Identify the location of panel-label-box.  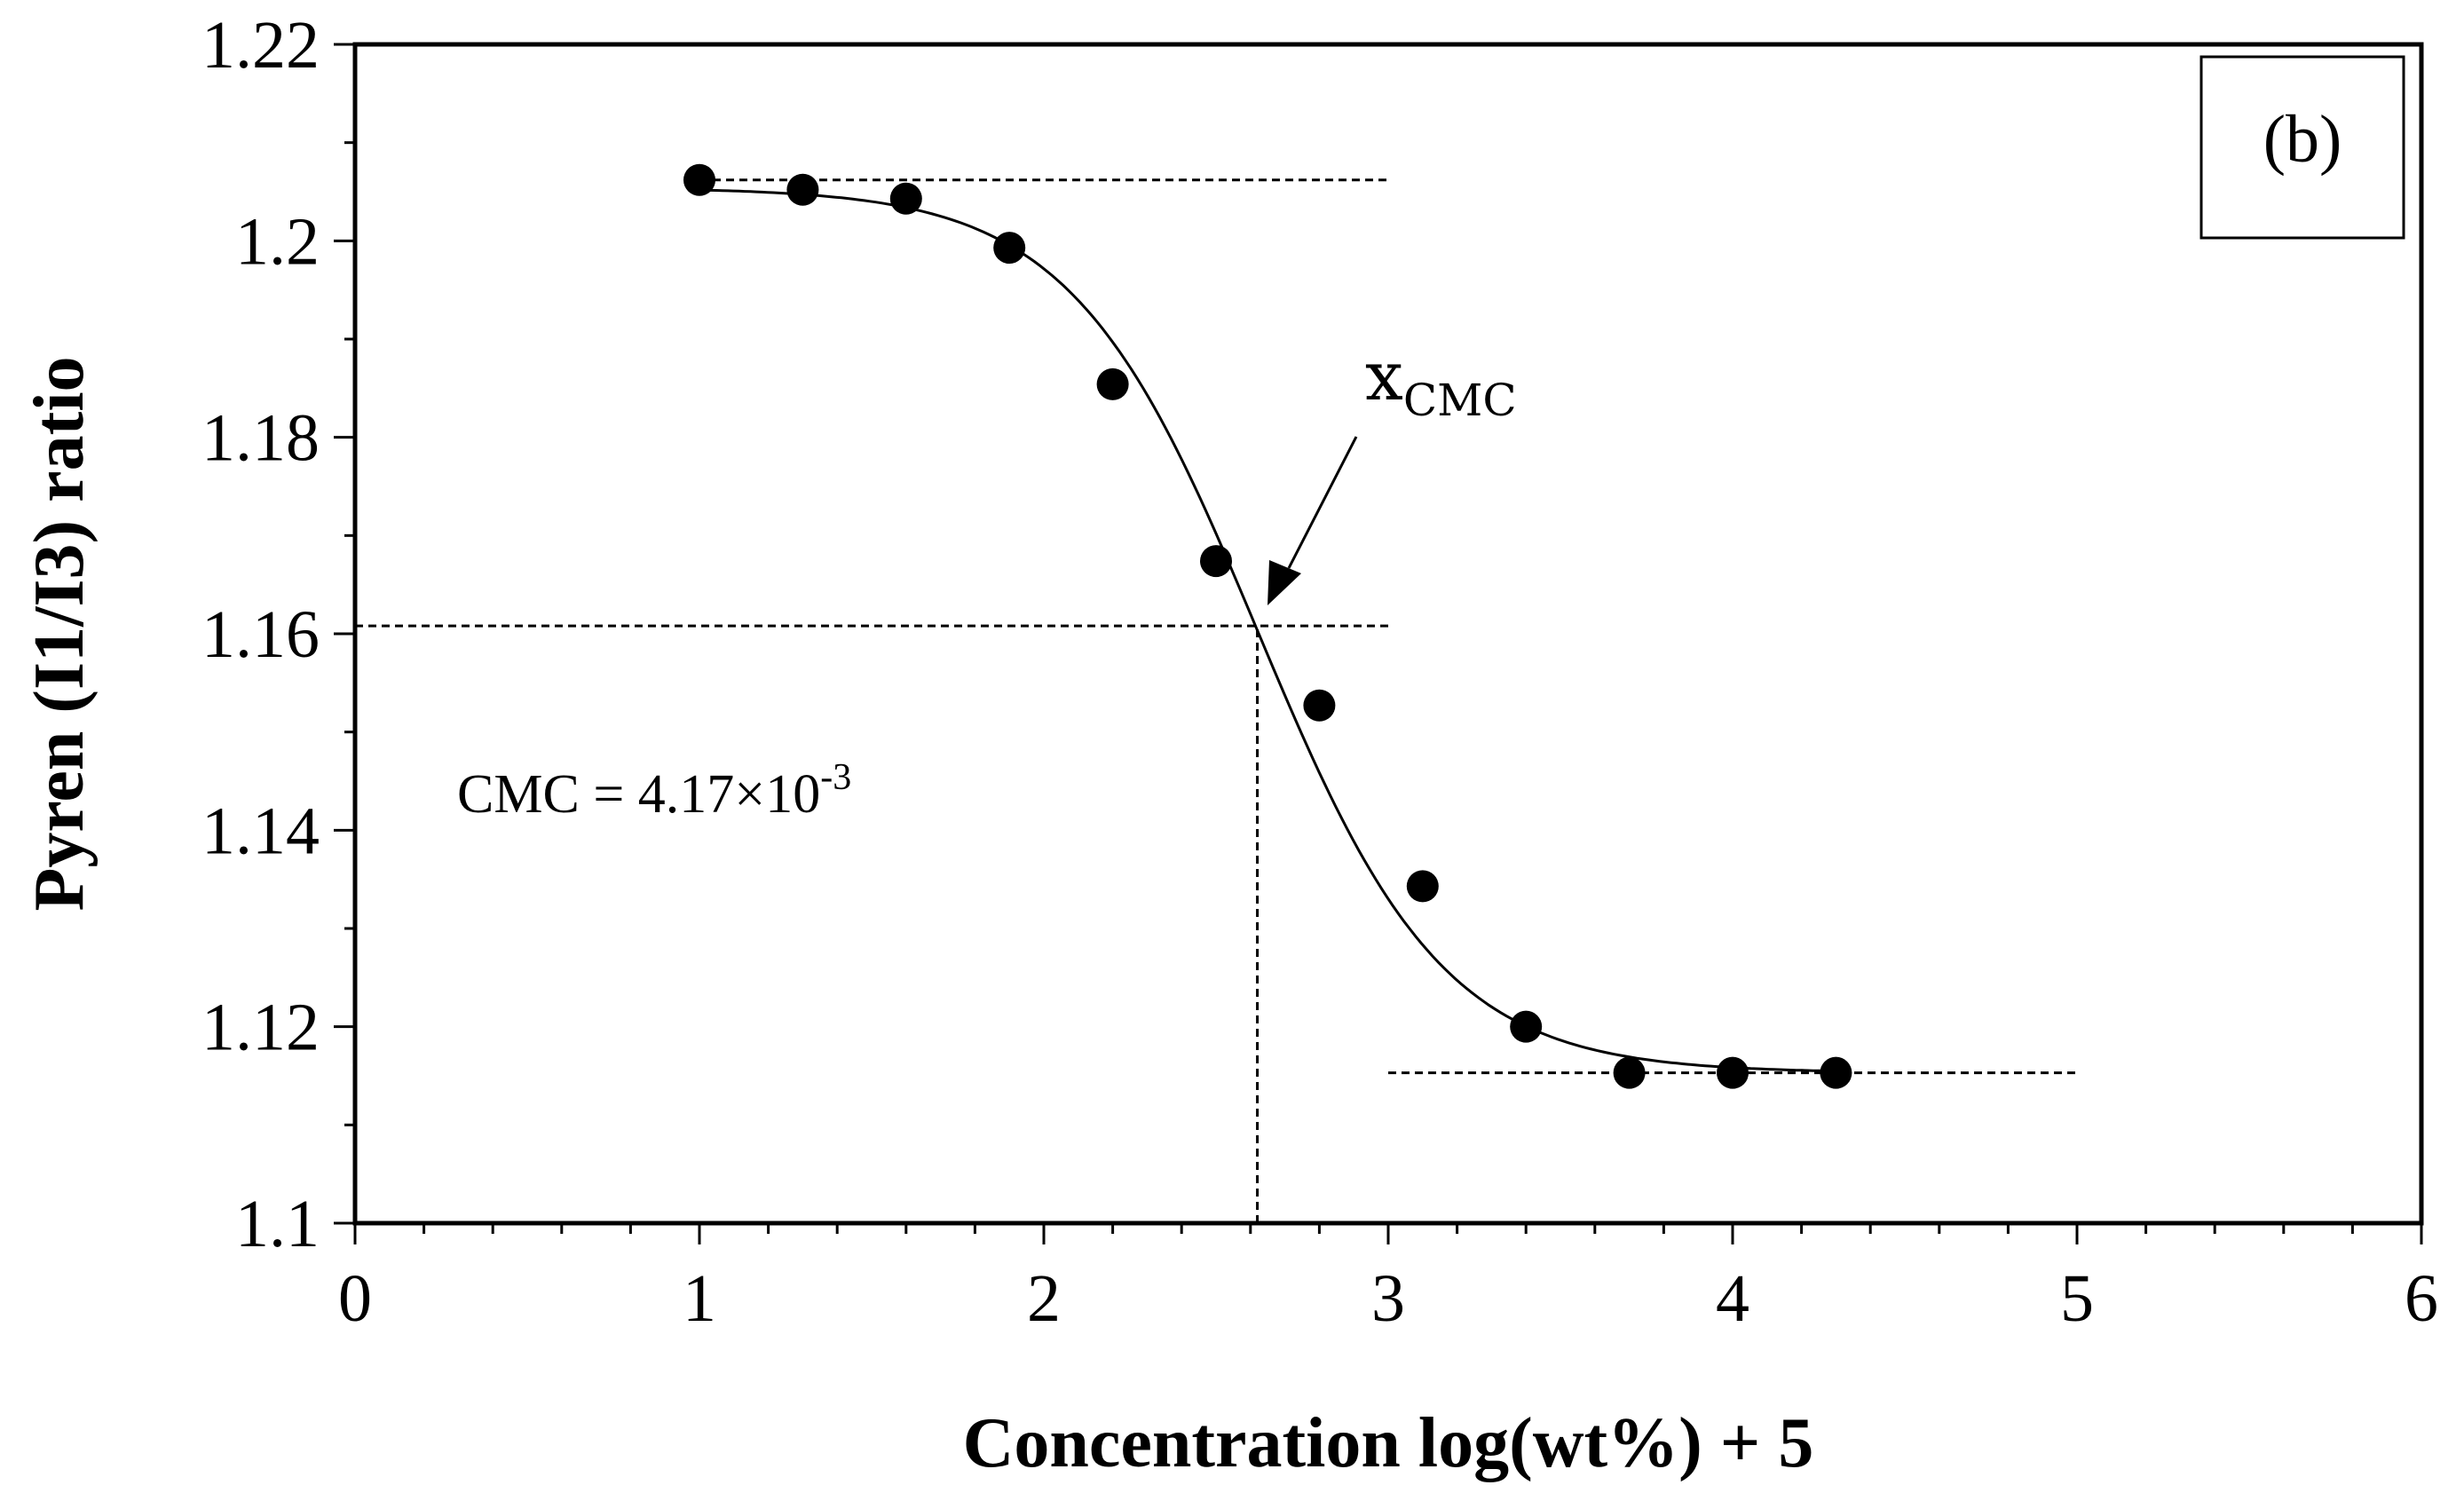
(2302, 147).